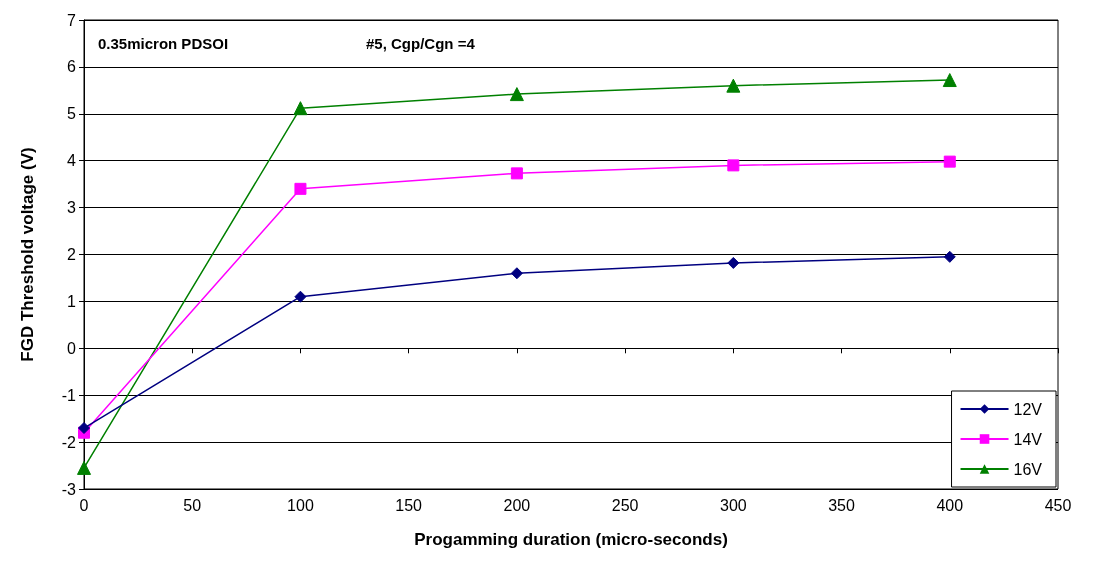  I want to click on y-tick-label: 1, so click(72, 301).